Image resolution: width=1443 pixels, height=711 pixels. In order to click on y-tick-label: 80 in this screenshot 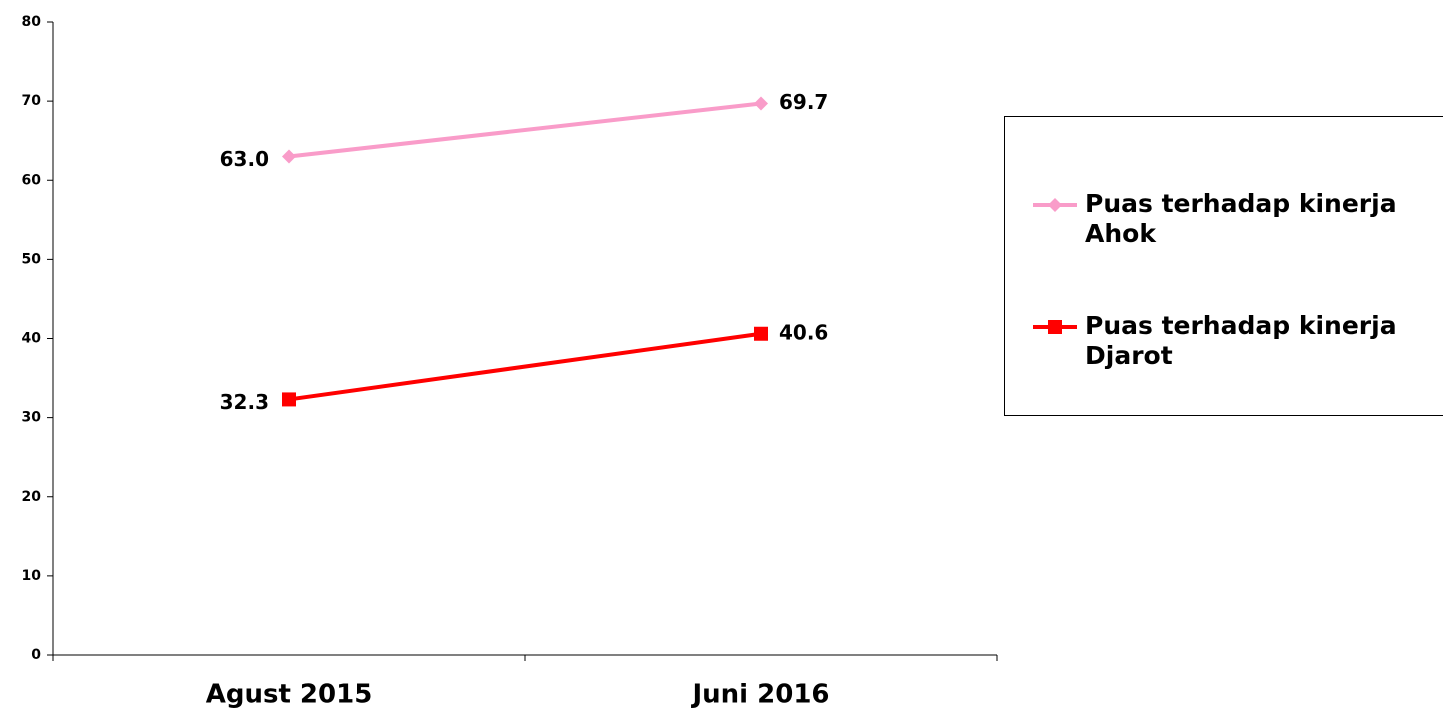, I will do `click(32, 22)`.